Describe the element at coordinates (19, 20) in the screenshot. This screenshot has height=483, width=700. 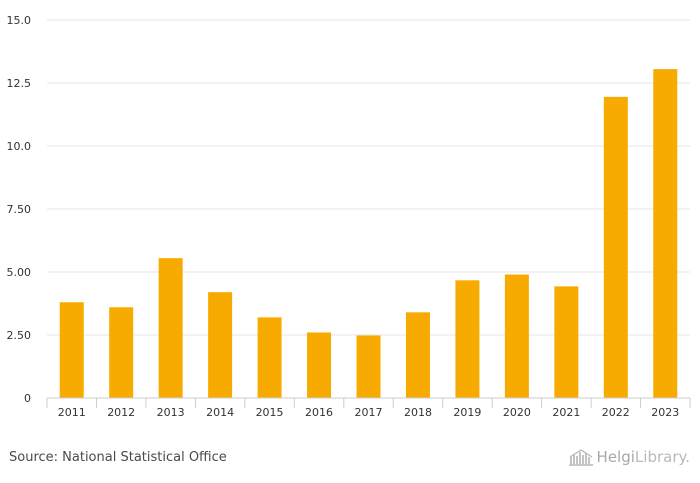
I see `y-tick-label: 15.0` at that location.